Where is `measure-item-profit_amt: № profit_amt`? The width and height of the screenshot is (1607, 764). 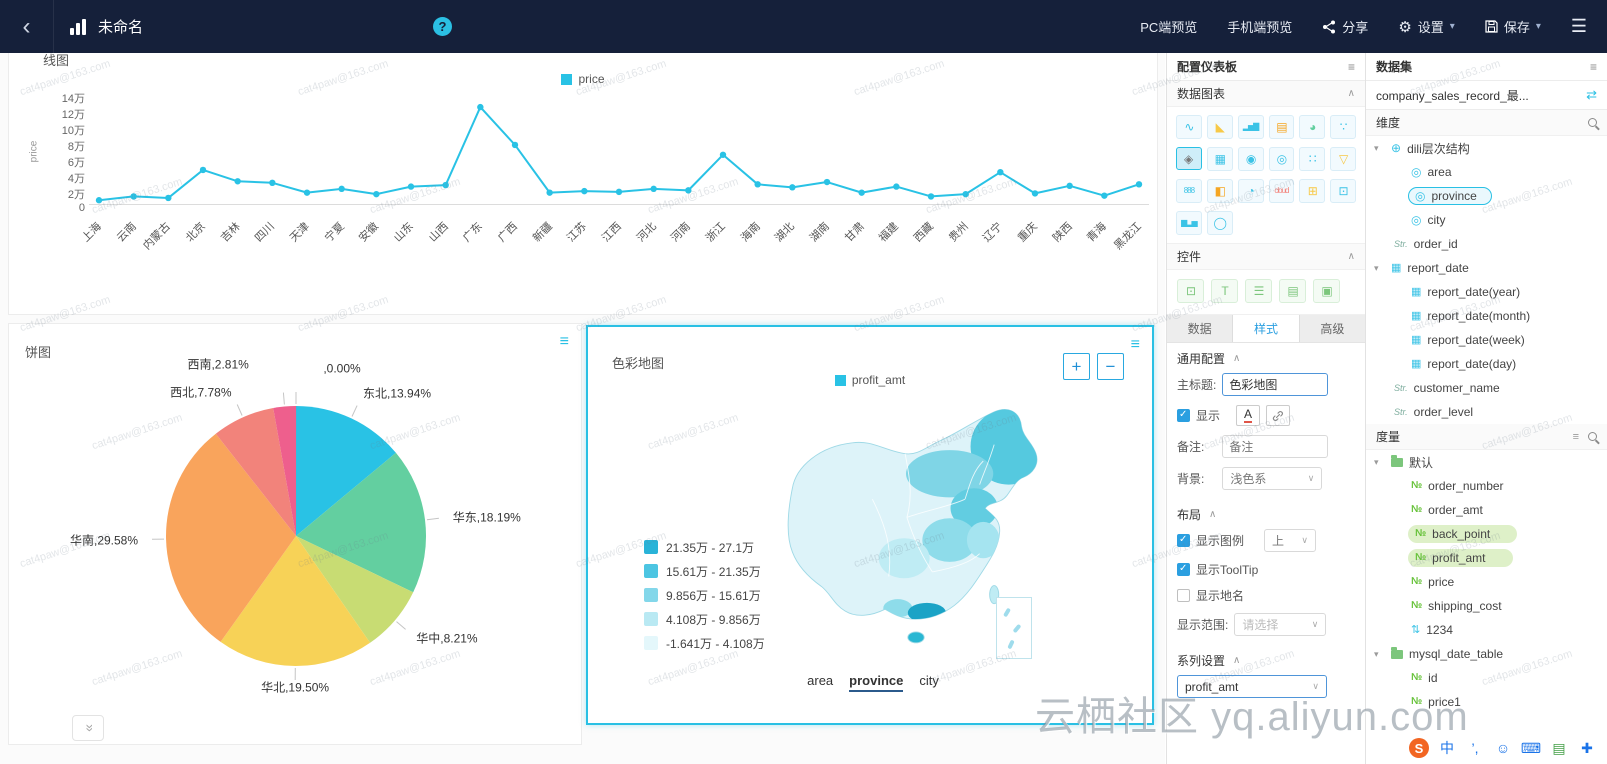
measure-item-profit_amt: № profit_amt is located at coordinates (1486, 558).